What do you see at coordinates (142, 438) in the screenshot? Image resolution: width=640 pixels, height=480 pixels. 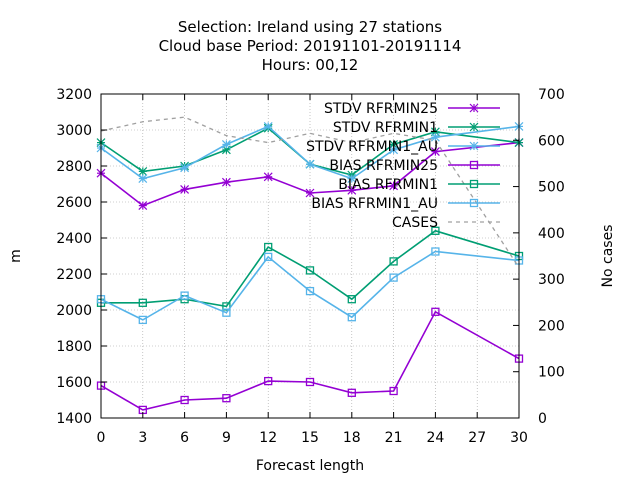 I see `x-tick-label: 3` at bounding box center [142, 438].